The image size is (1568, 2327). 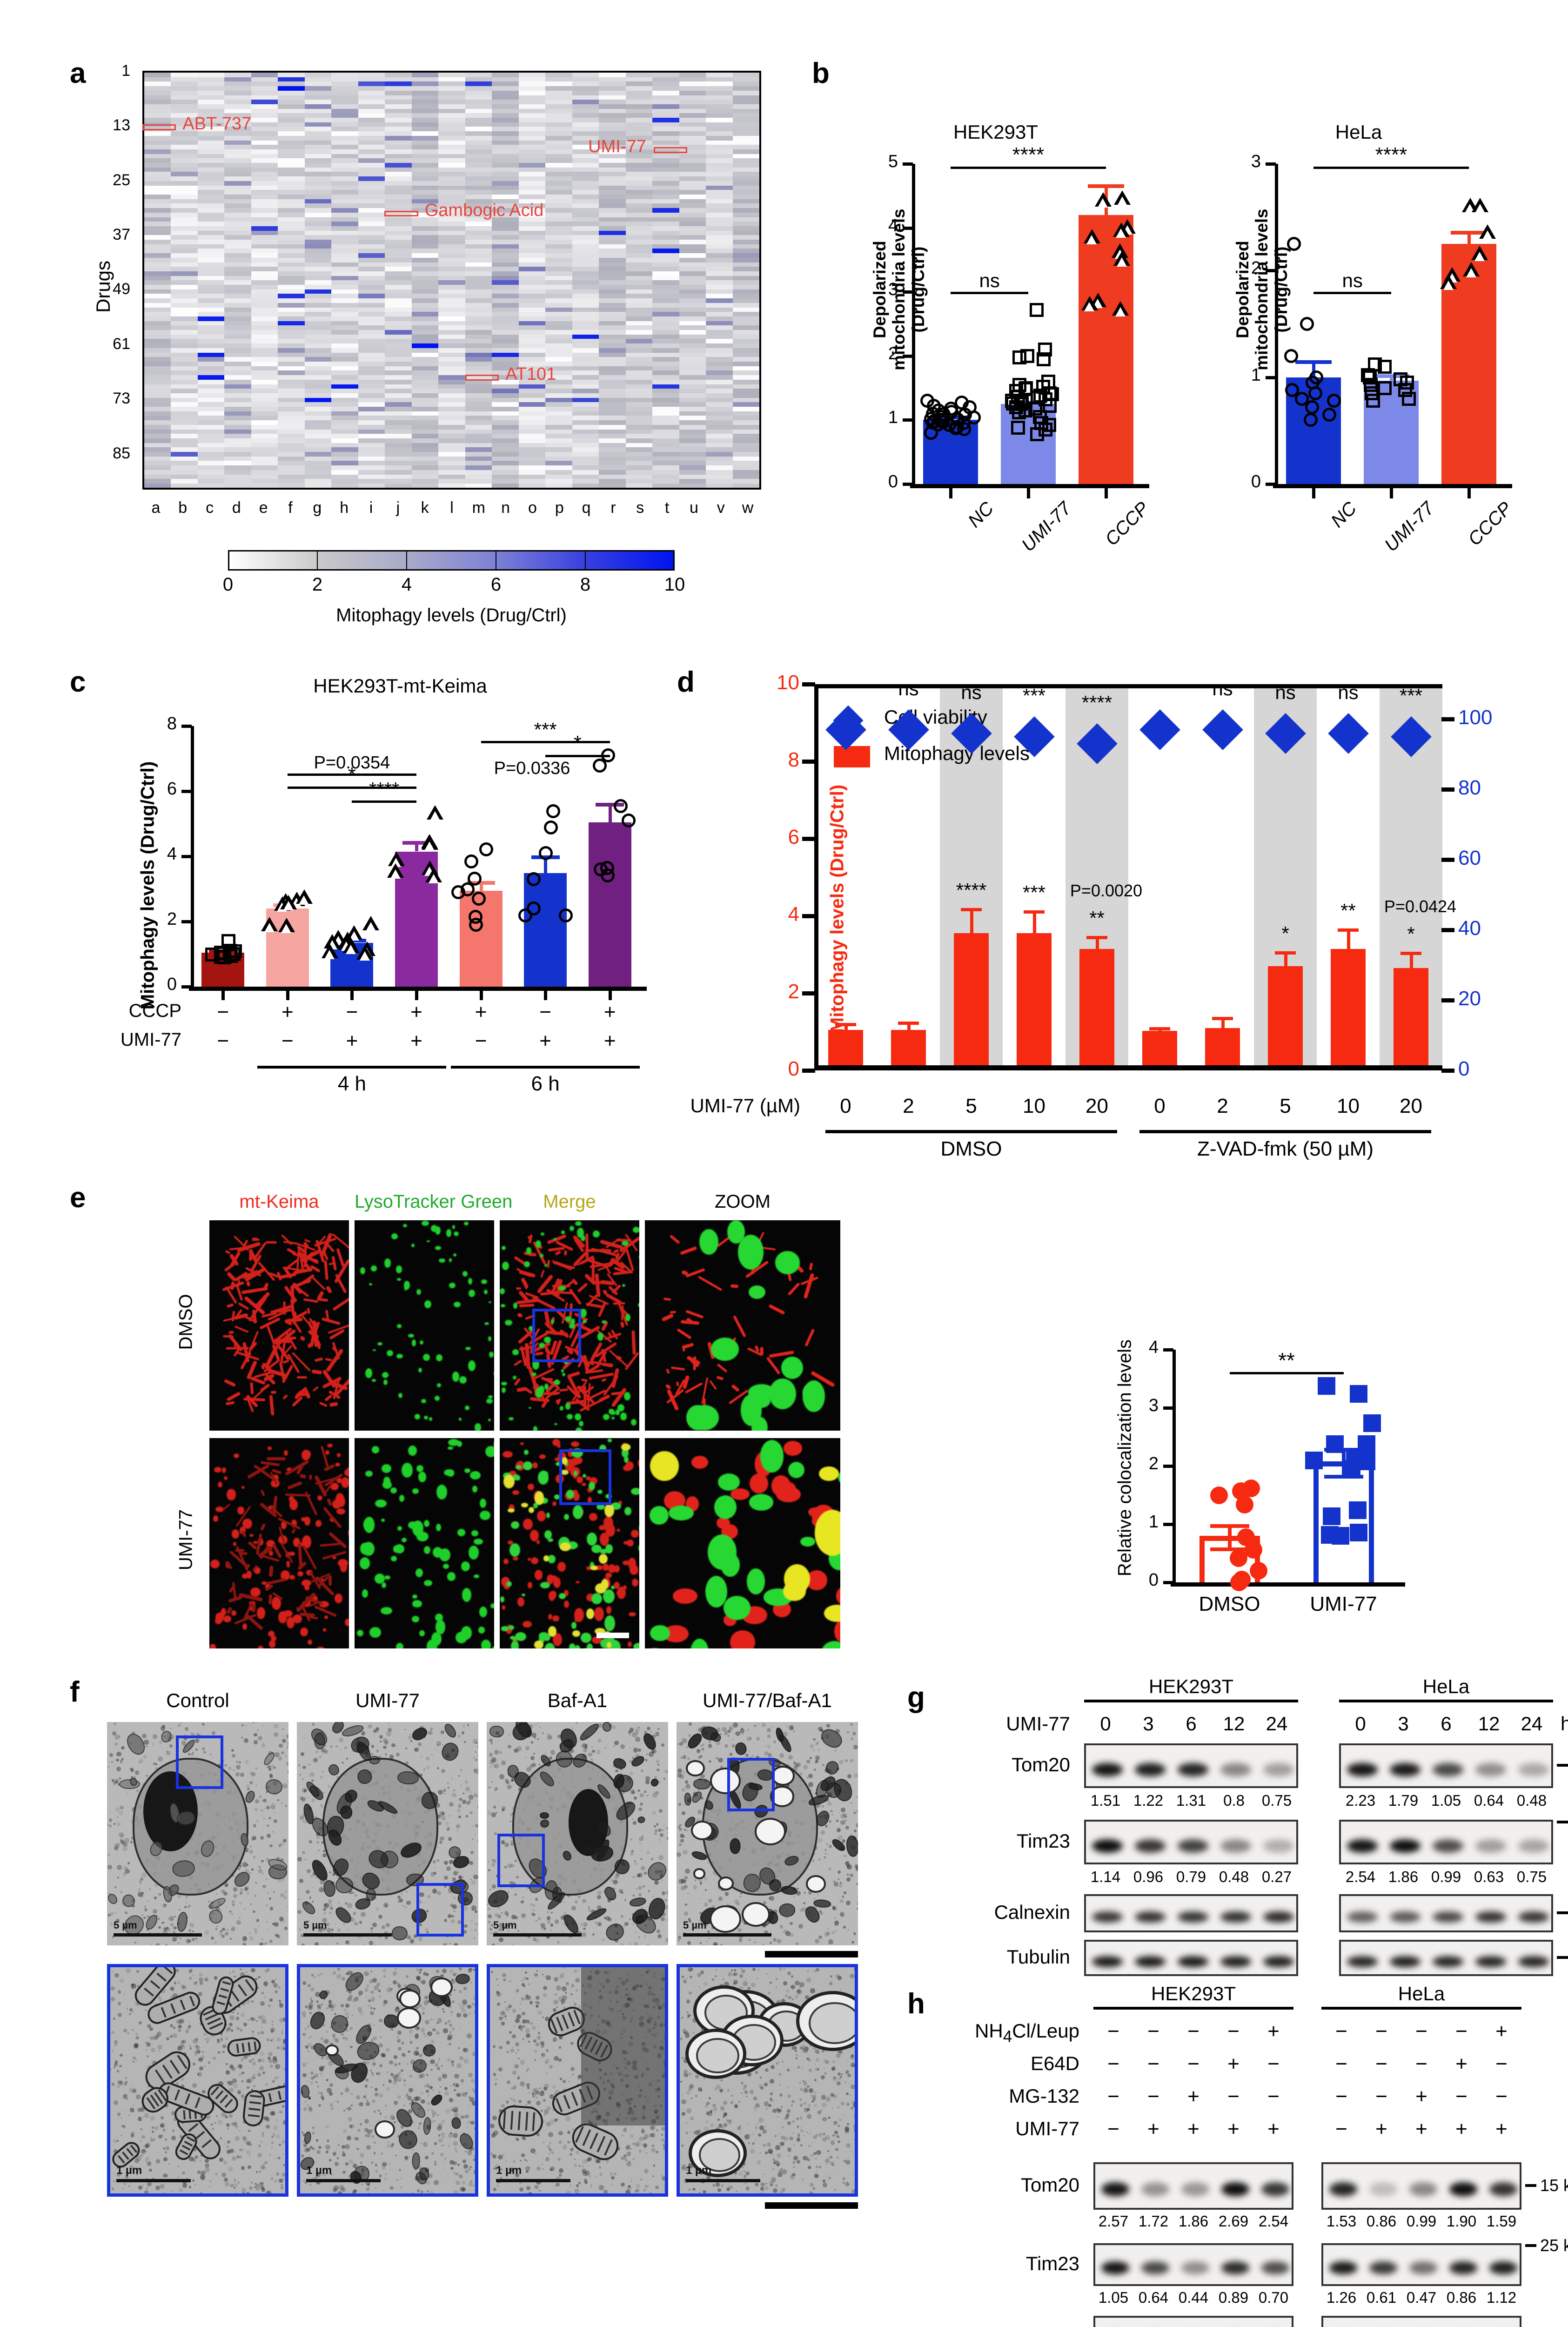 I want to click on left-y-tick-mark, so click(x=808, y=916).